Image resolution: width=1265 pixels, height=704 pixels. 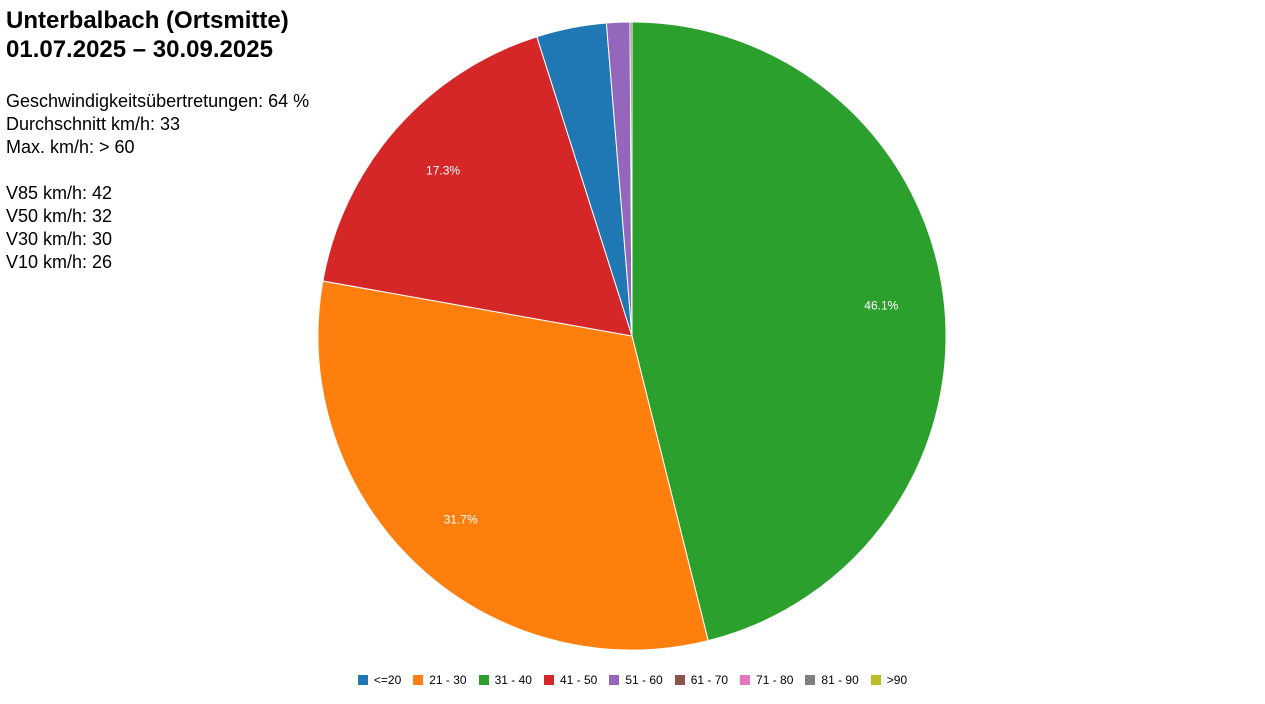 I want to click on stat-violations: Geschwindigkeitsübertretungen: 64 %, so click(x=158, y=101).